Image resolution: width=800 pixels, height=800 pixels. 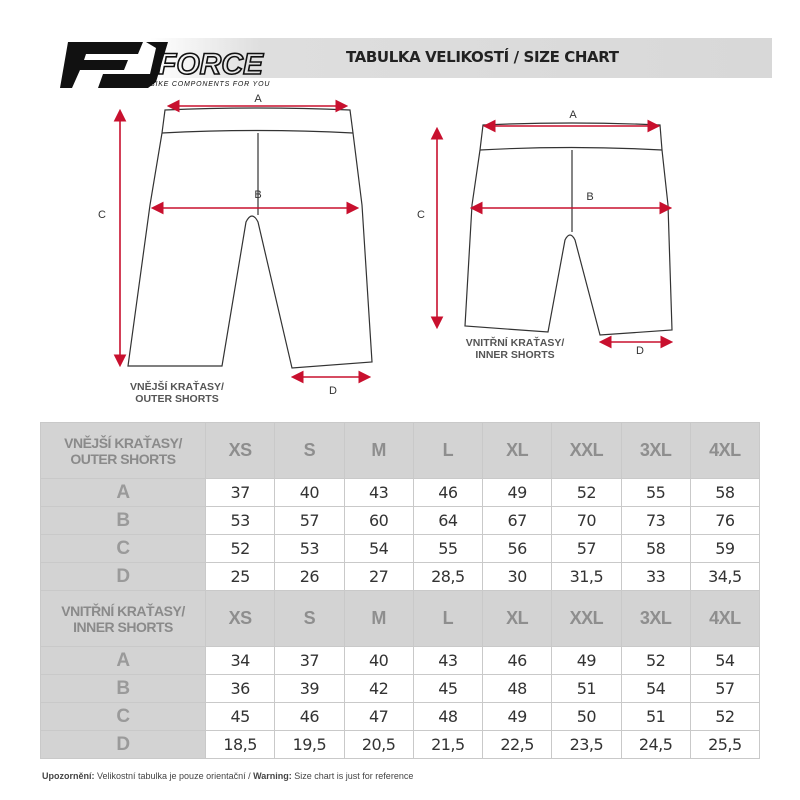 I want to click on svg-text: FORCE, so click(x=211, y=64).